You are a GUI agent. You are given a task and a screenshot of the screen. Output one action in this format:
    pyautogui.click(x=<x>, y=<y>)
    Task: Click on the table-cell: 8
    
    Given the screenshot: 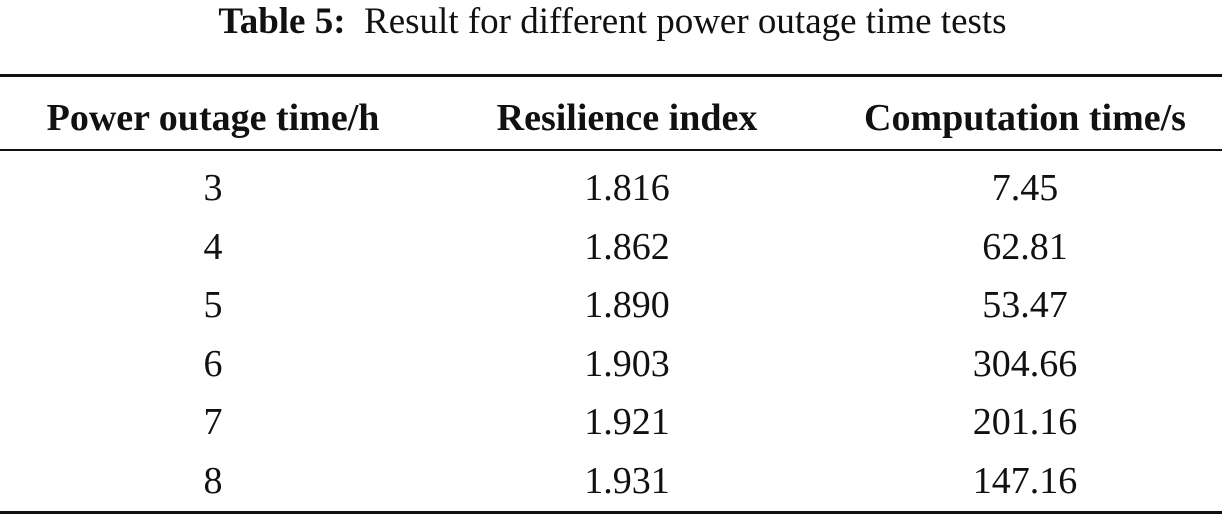 What is the action you would take?
    pyautogui.click(x=213, y=480)
    